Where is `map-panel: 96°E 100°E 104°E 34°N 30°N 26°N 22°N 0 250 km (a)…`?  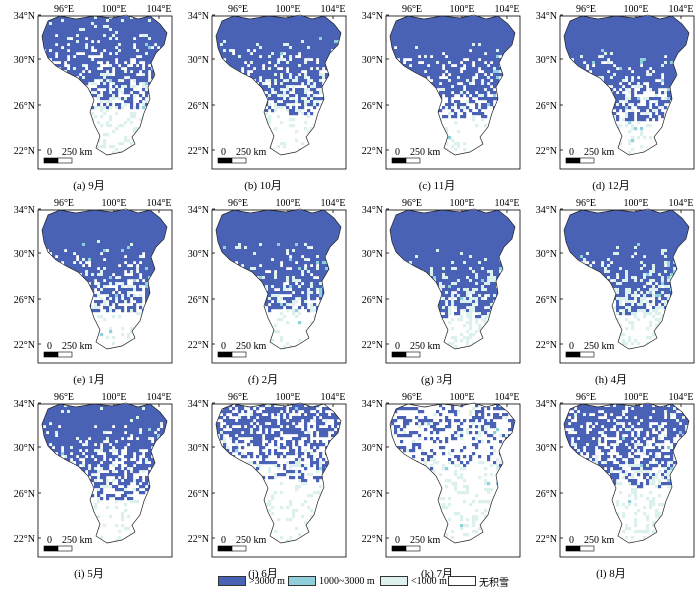 map-panel: 96°E 100°E 104°E 34°N 30°N 26°N 22°N 0 250 km (a)… is located at coordinates (89, 98).